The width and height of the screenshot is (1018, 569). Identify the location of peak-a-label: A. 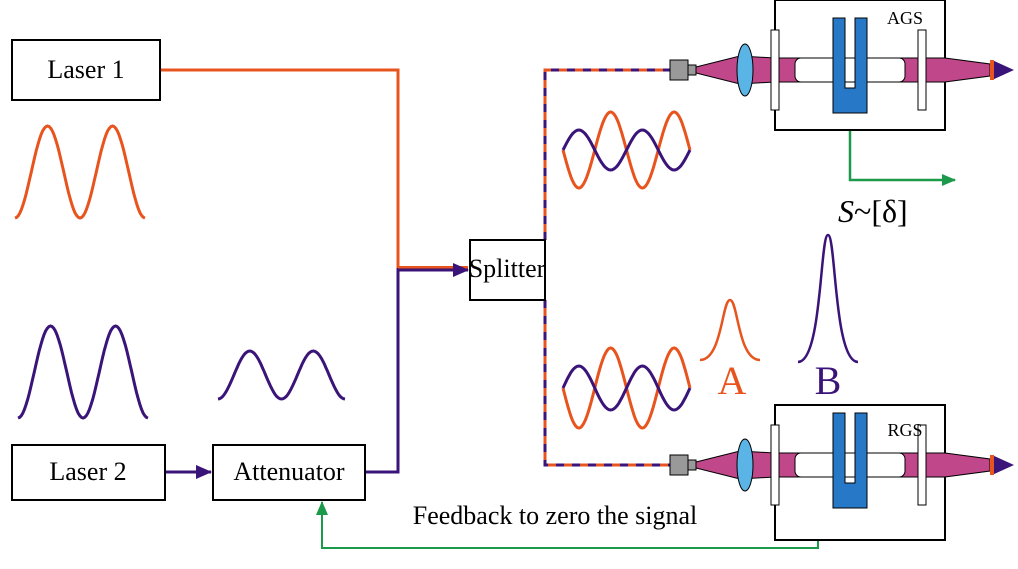
(732, 380).